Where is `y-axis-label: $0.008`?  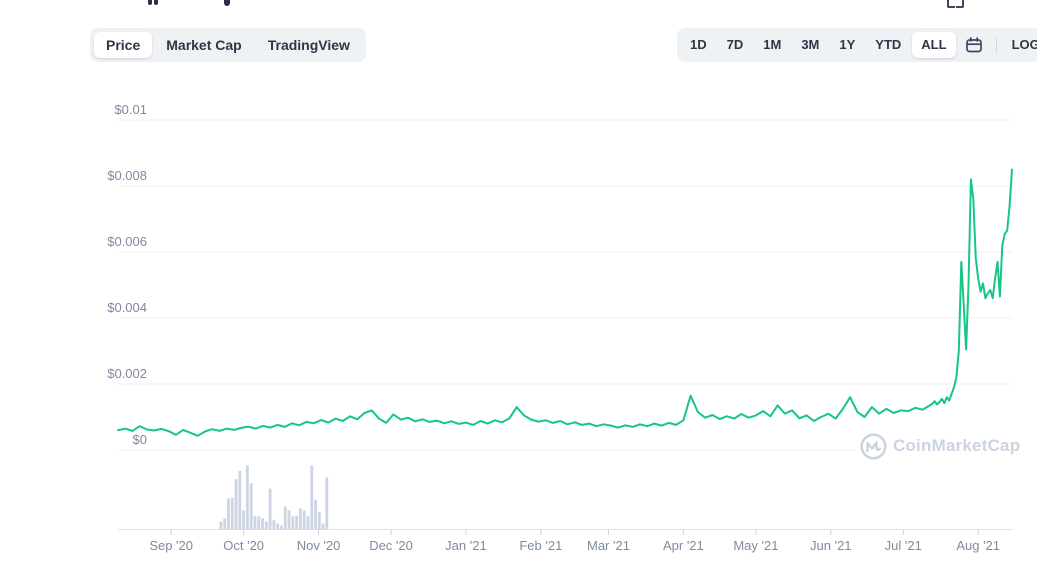 y-axis-label: $0.008 is located at coordinates (127, 175).